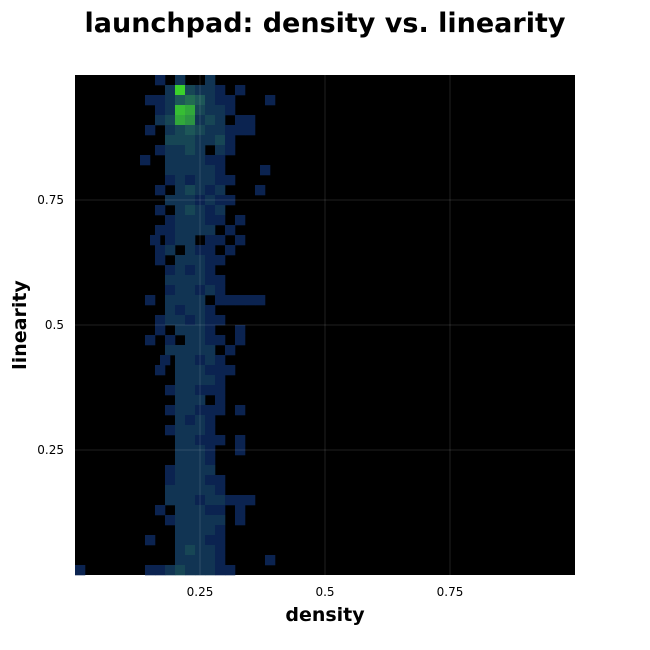  I want to click on chart-title: launchpad: density vs. linearity, so click(325, 23).